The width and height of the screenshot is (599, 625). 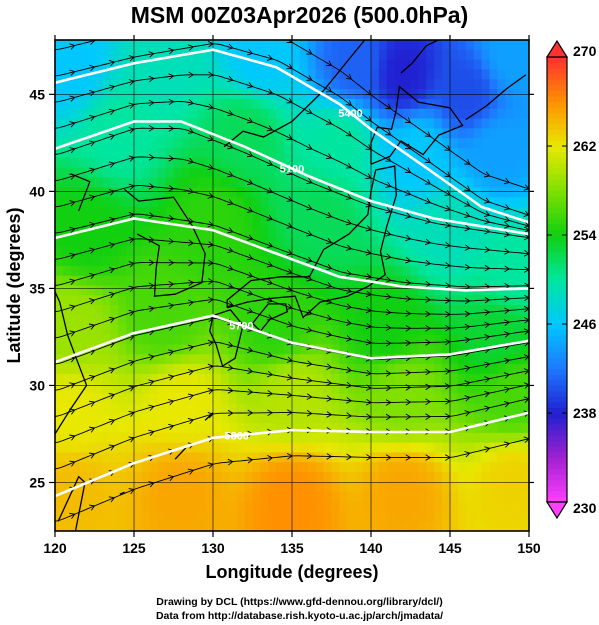 I want to click on x-tick-label: 135, so click(x=292, y=548).